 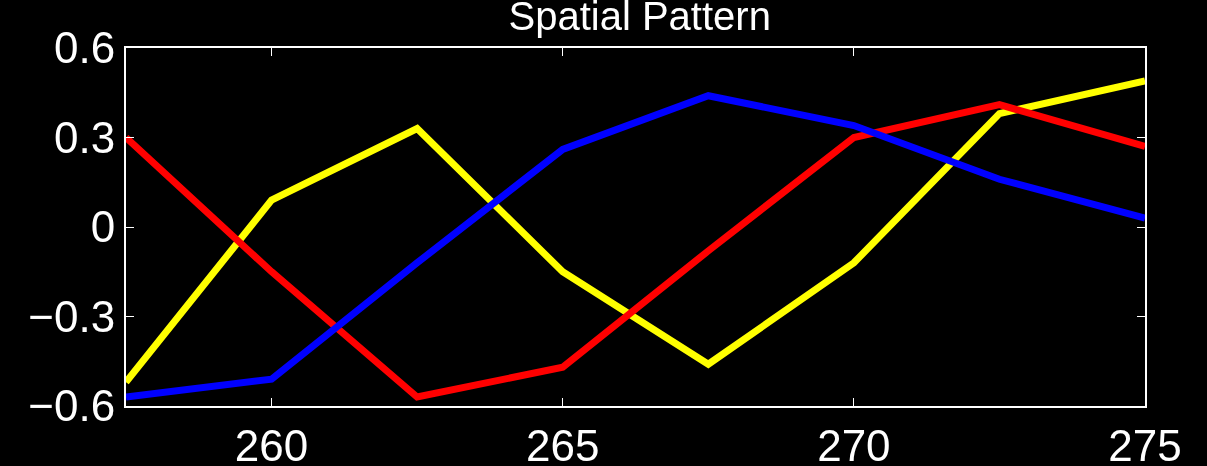 I want to click on x-tick-label: 260, so click(x=271, y=443).